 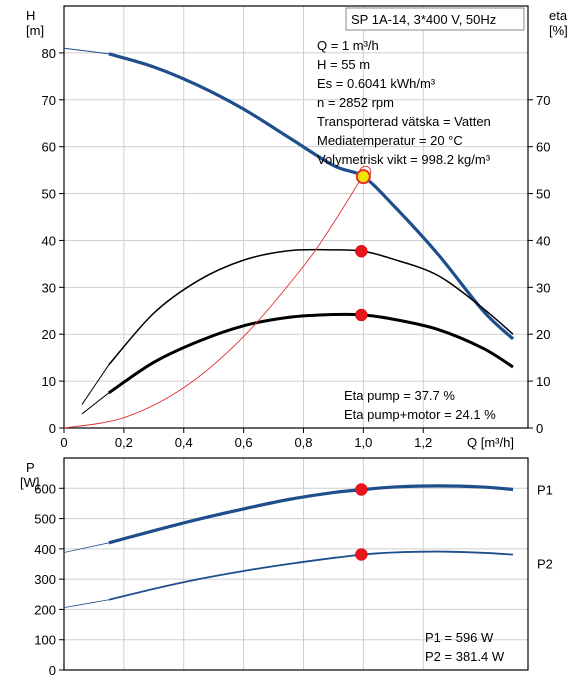 What do you see at coordinates (244, 442) in the screenshot?
I see `x-tick-label: 0,6` at bounding box center [244, 442].